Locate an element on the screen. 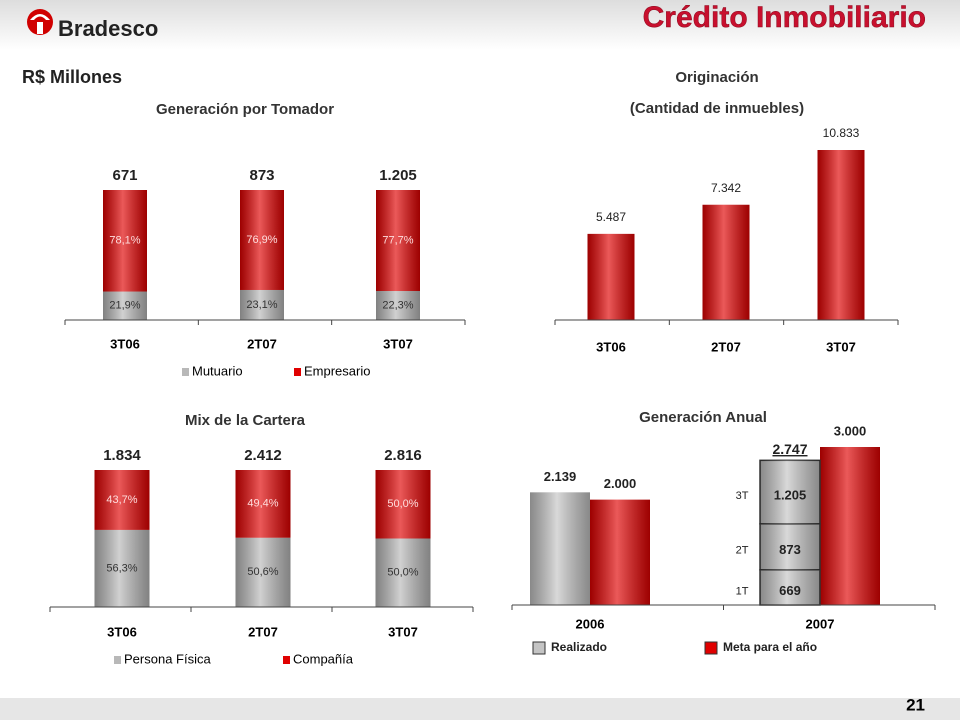 The height and width of the screenshot is (720, 960). chart-title: Generación Anual is located at coordinates (703, 417).